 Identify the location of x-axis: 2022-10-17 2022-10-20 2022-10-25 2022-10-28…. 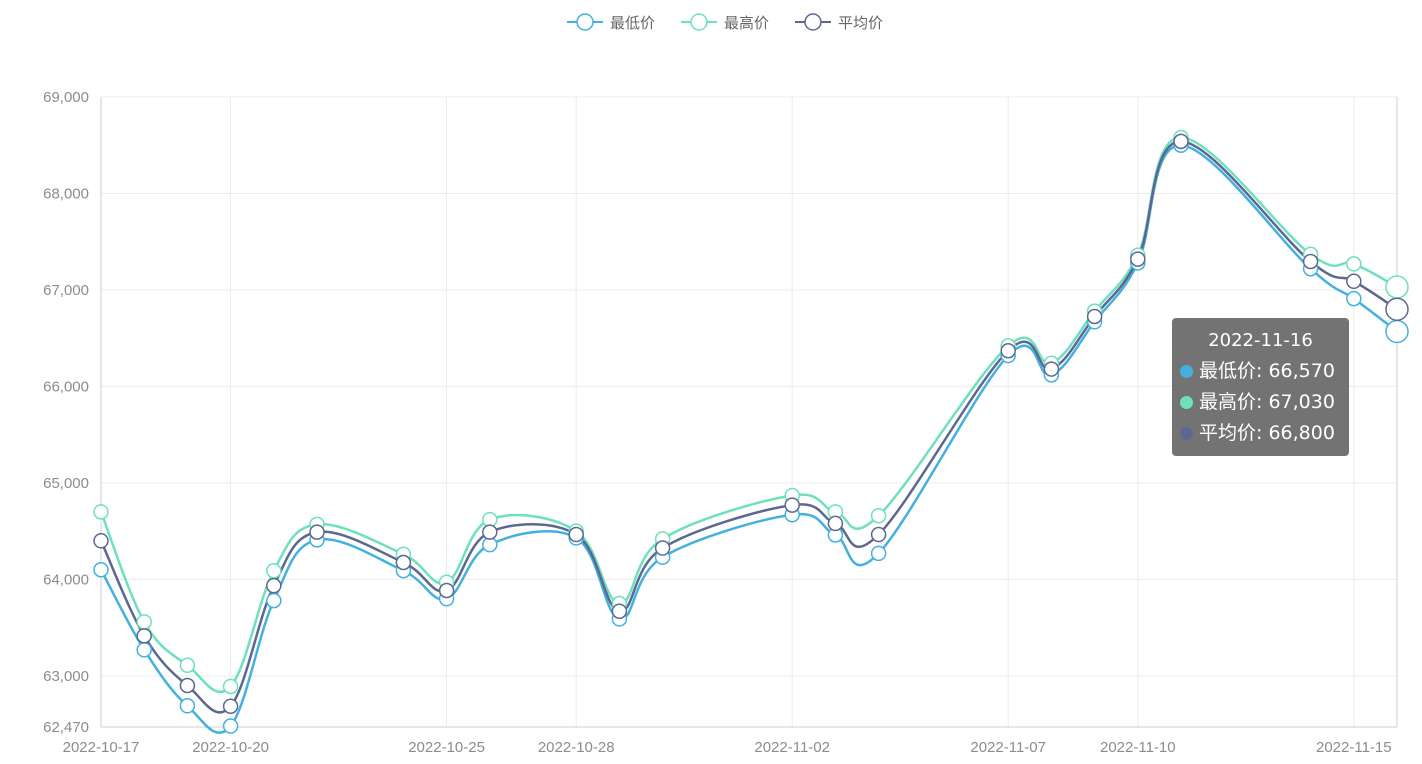
(730, 741).